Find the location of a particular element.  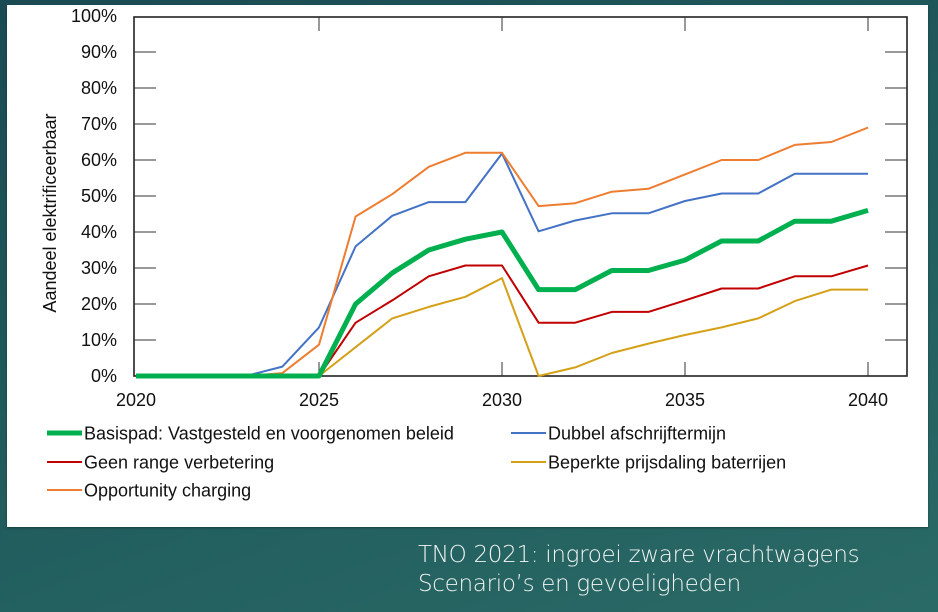

y-tick-label: 90% is located at coordinates (99, 52).